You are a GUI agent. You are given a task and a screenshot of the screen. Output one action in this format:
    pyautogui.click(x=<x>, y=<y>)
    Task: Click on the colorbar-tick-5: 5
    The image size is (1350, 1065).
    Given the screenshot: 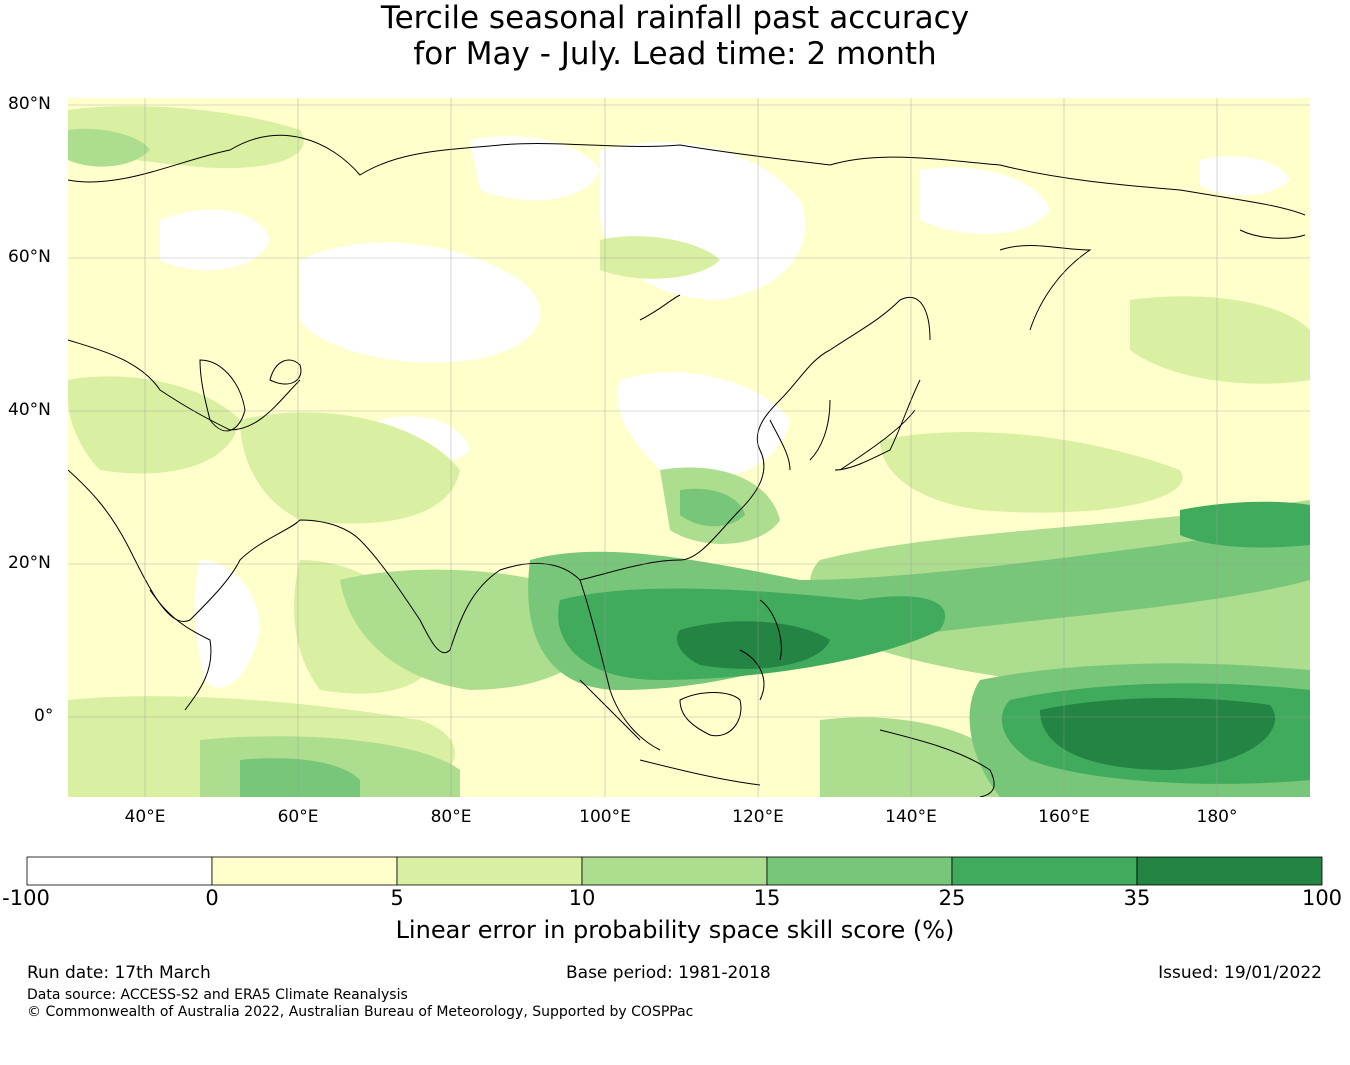 What is the action you would take?
    pyautogui.click(x=397, y=898)
    